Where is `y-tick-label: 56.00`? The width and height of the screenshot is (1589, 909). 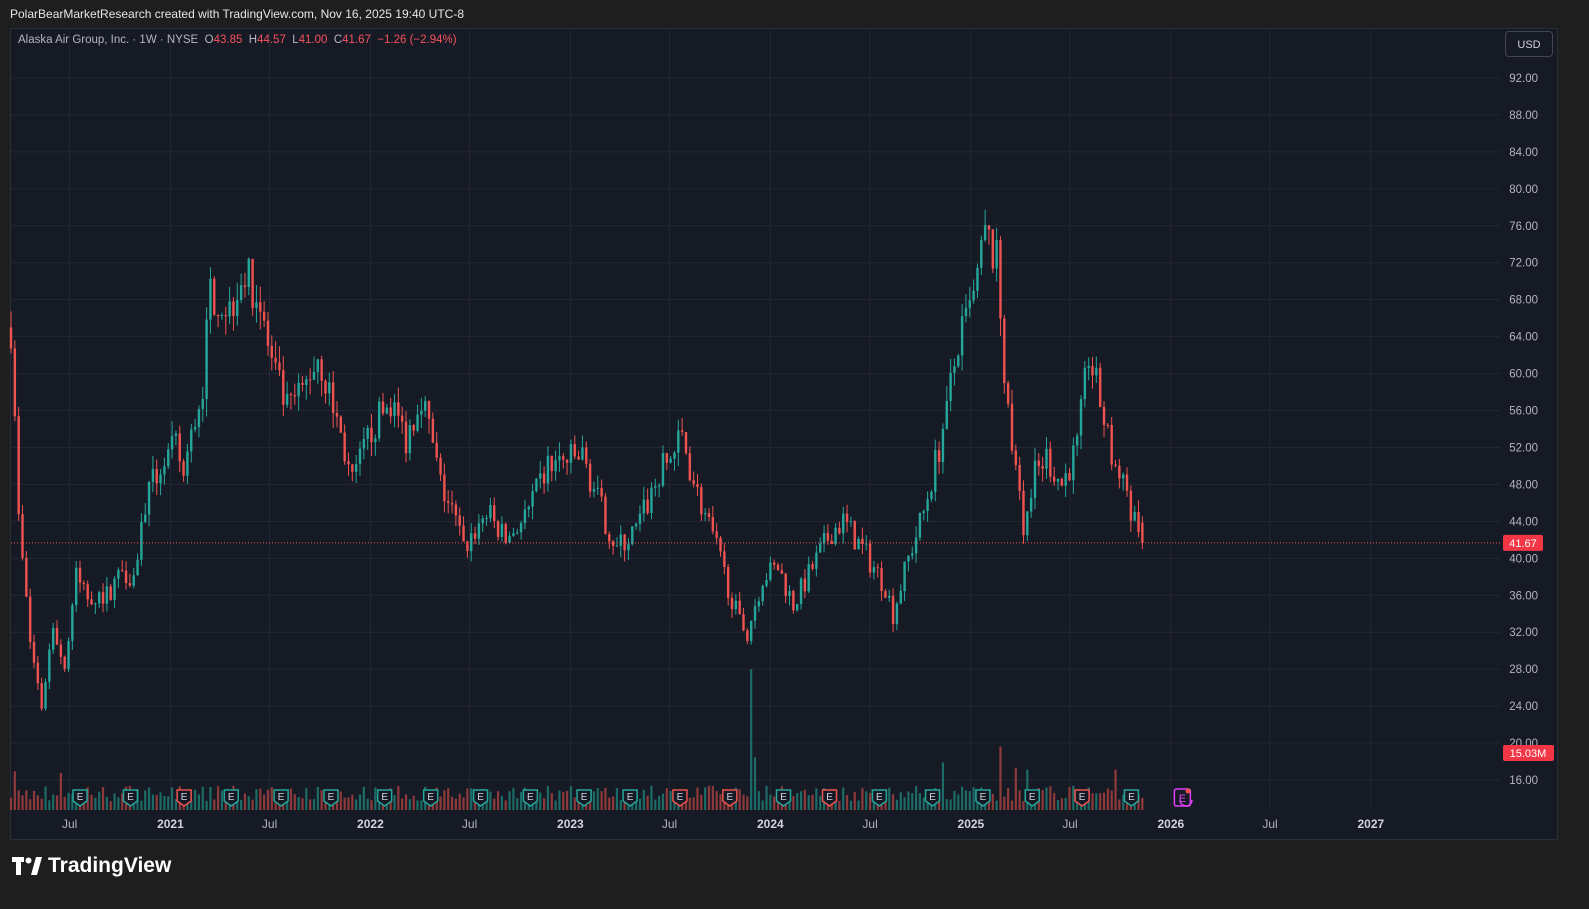 y-tick-label: 56.00 is located at coordinates (1523, 412).